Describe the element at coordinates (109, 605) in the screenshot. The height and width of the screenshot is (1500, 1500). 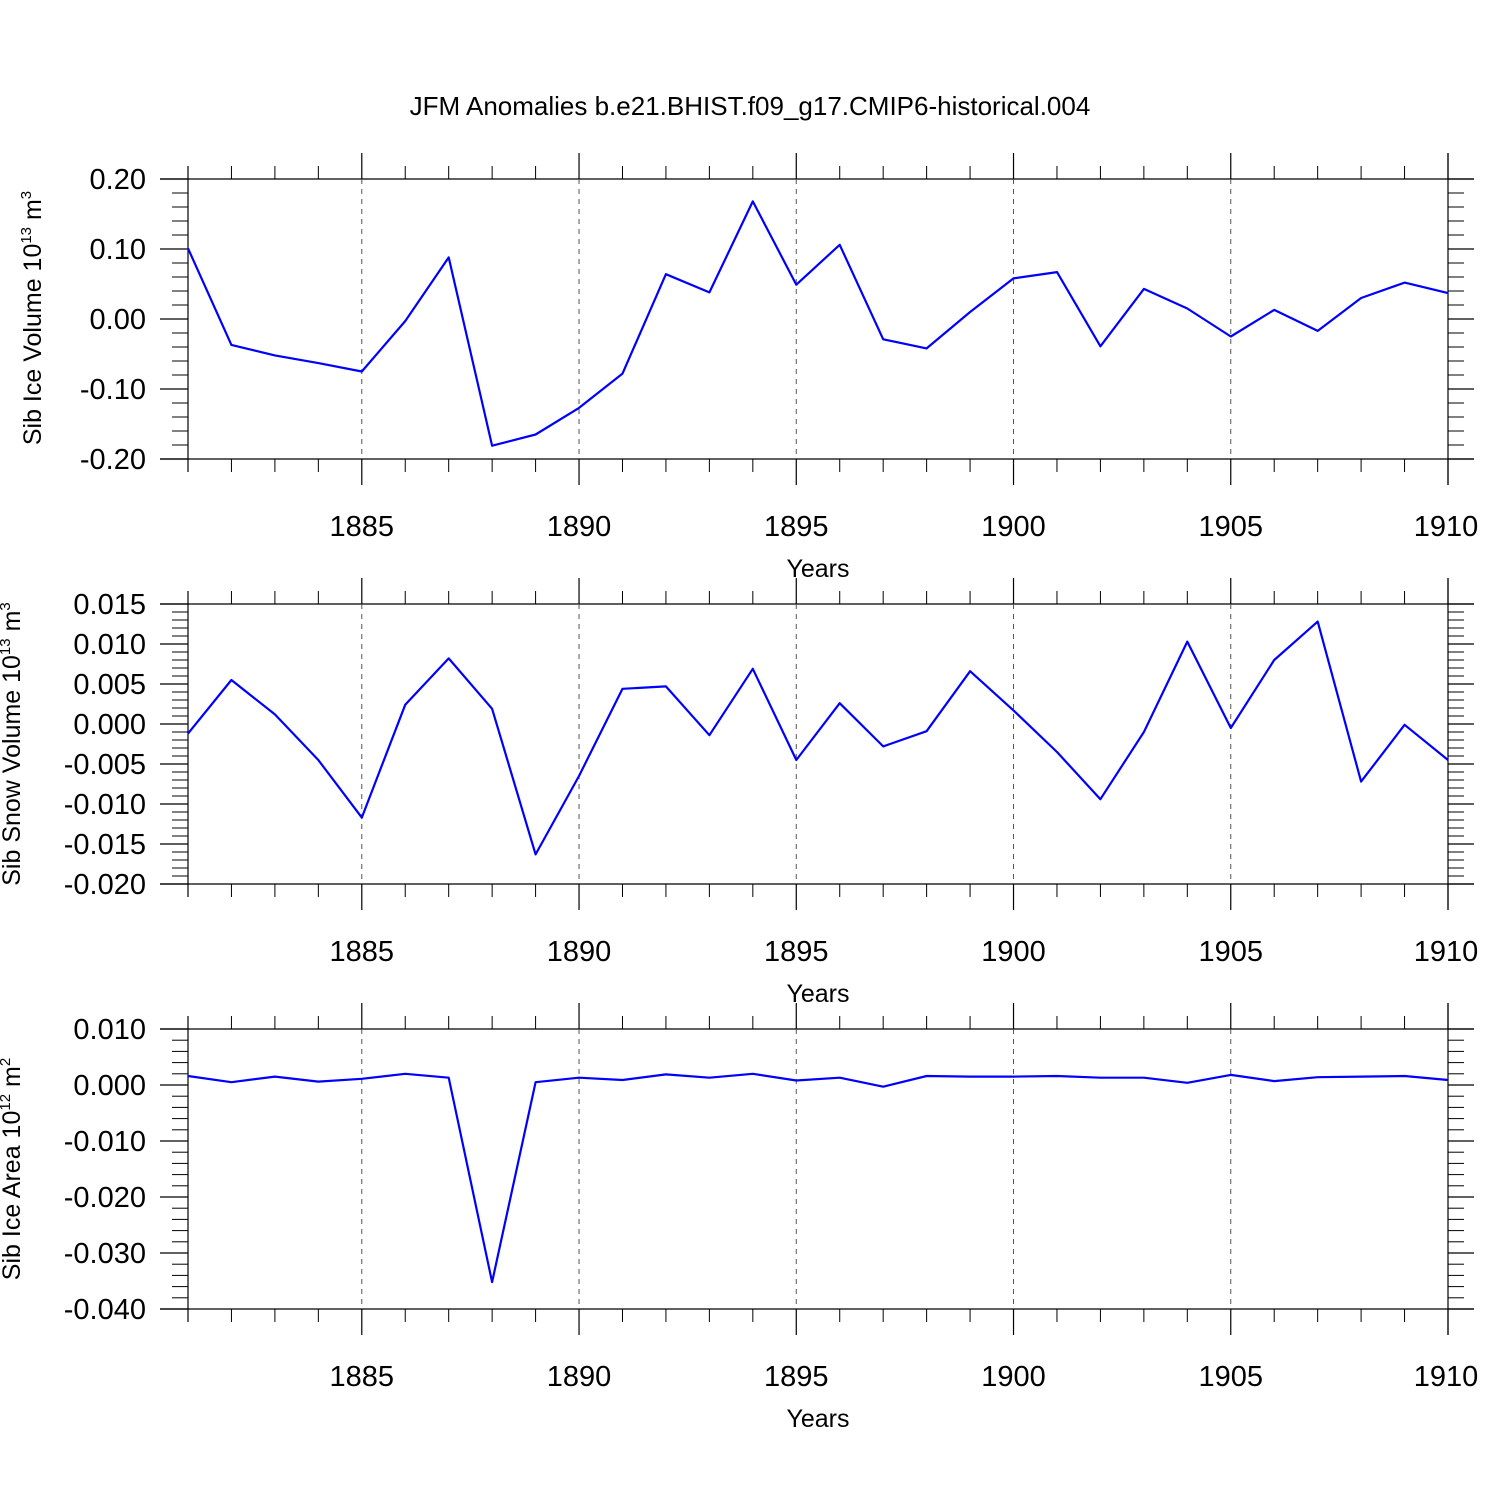
I see `y-tick-label: 0.015` at that location.